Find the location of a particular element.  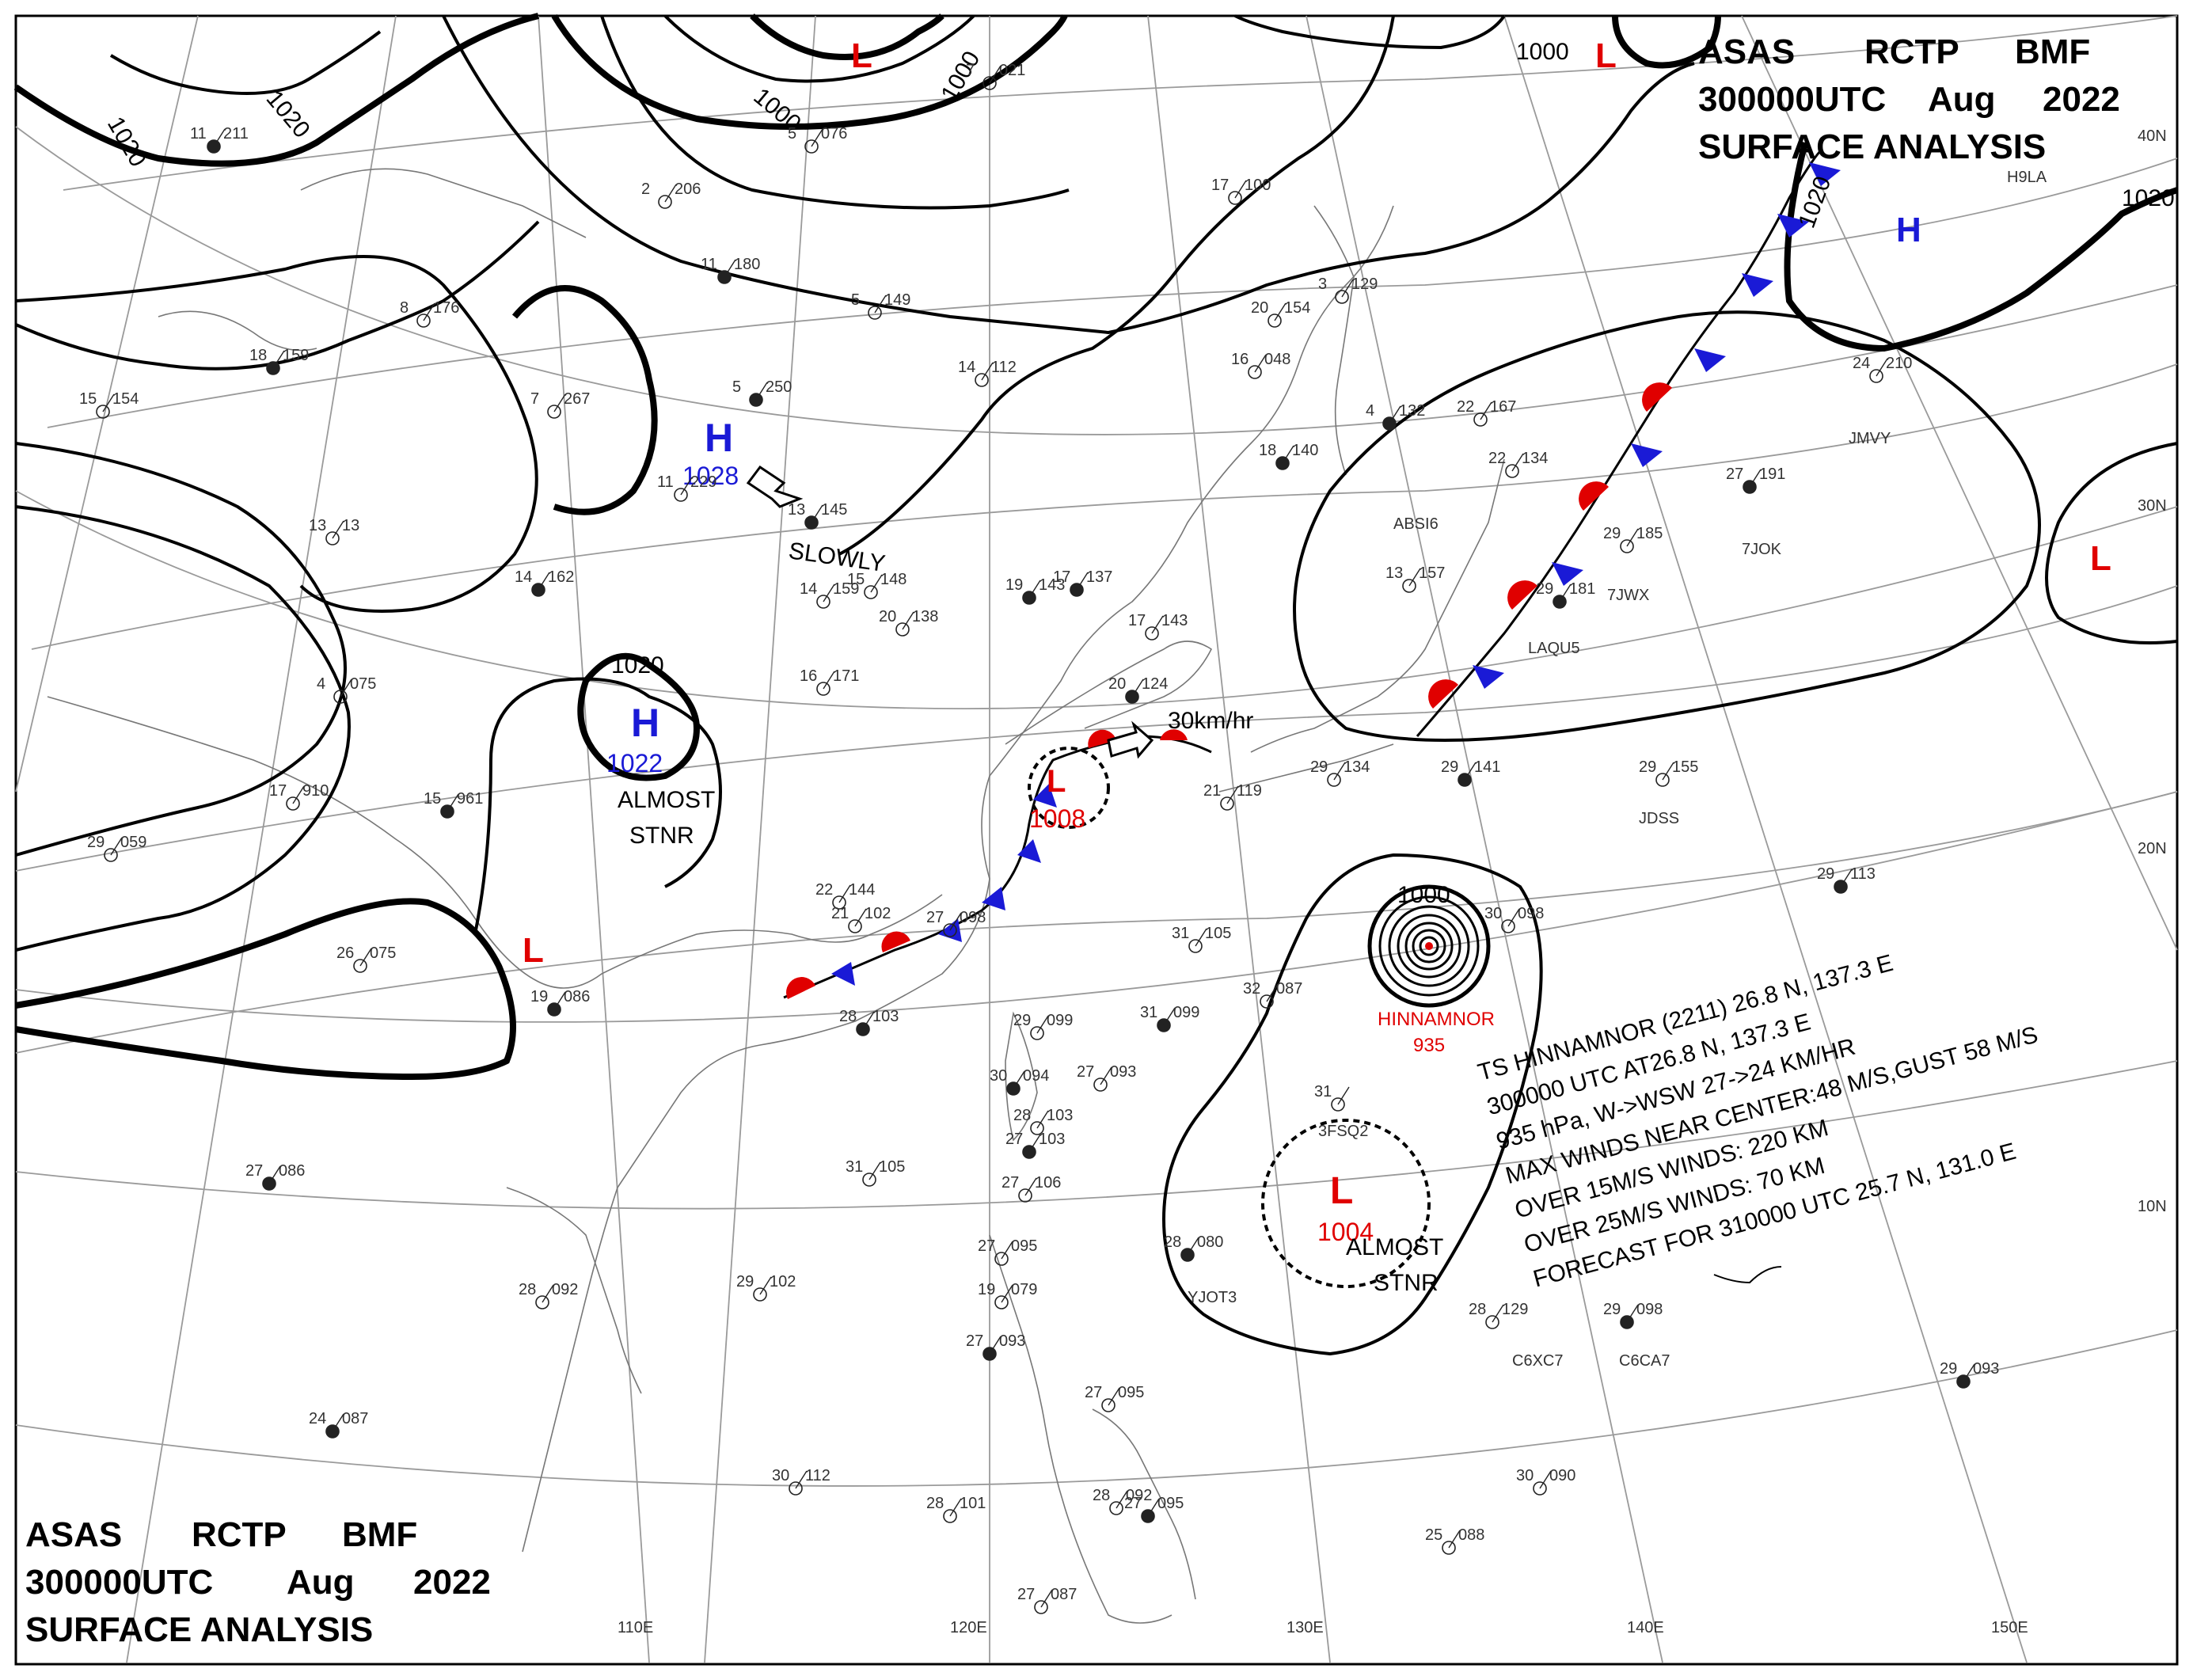

station-pressure: 143 is located at coordinates (1174, 620).